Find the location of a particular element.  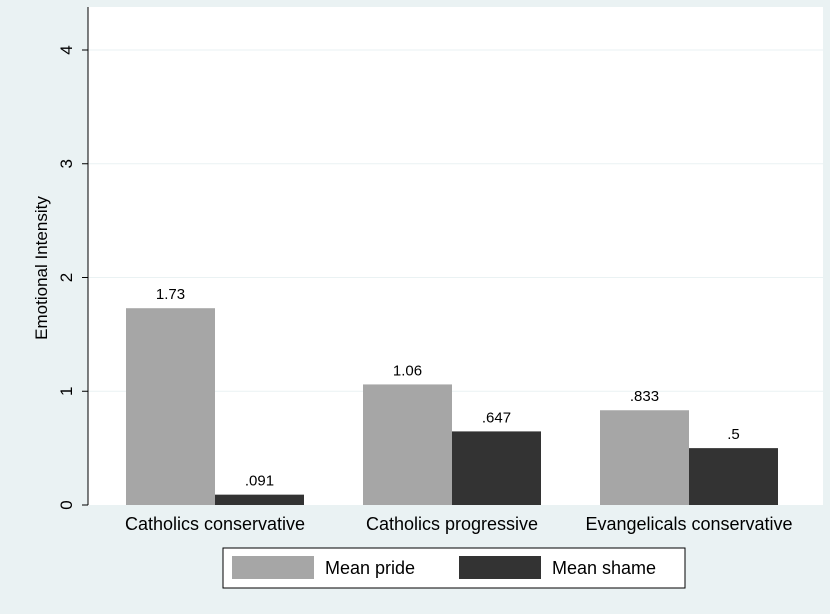

y-axis-label: Emotional Intensity is located at coordinates (41, 268).